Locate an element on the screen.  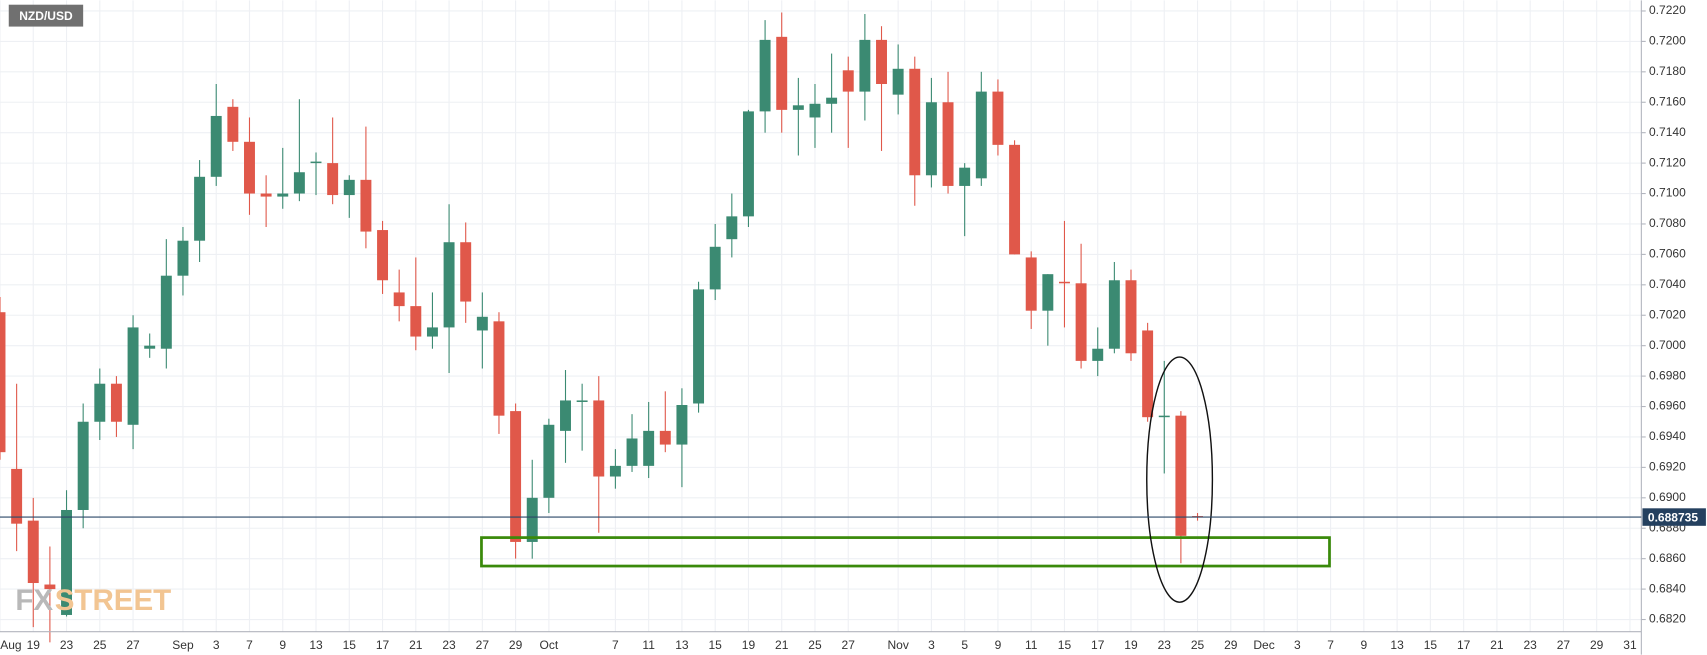
watermark-street: STREET is located at coordinates (113, 600).